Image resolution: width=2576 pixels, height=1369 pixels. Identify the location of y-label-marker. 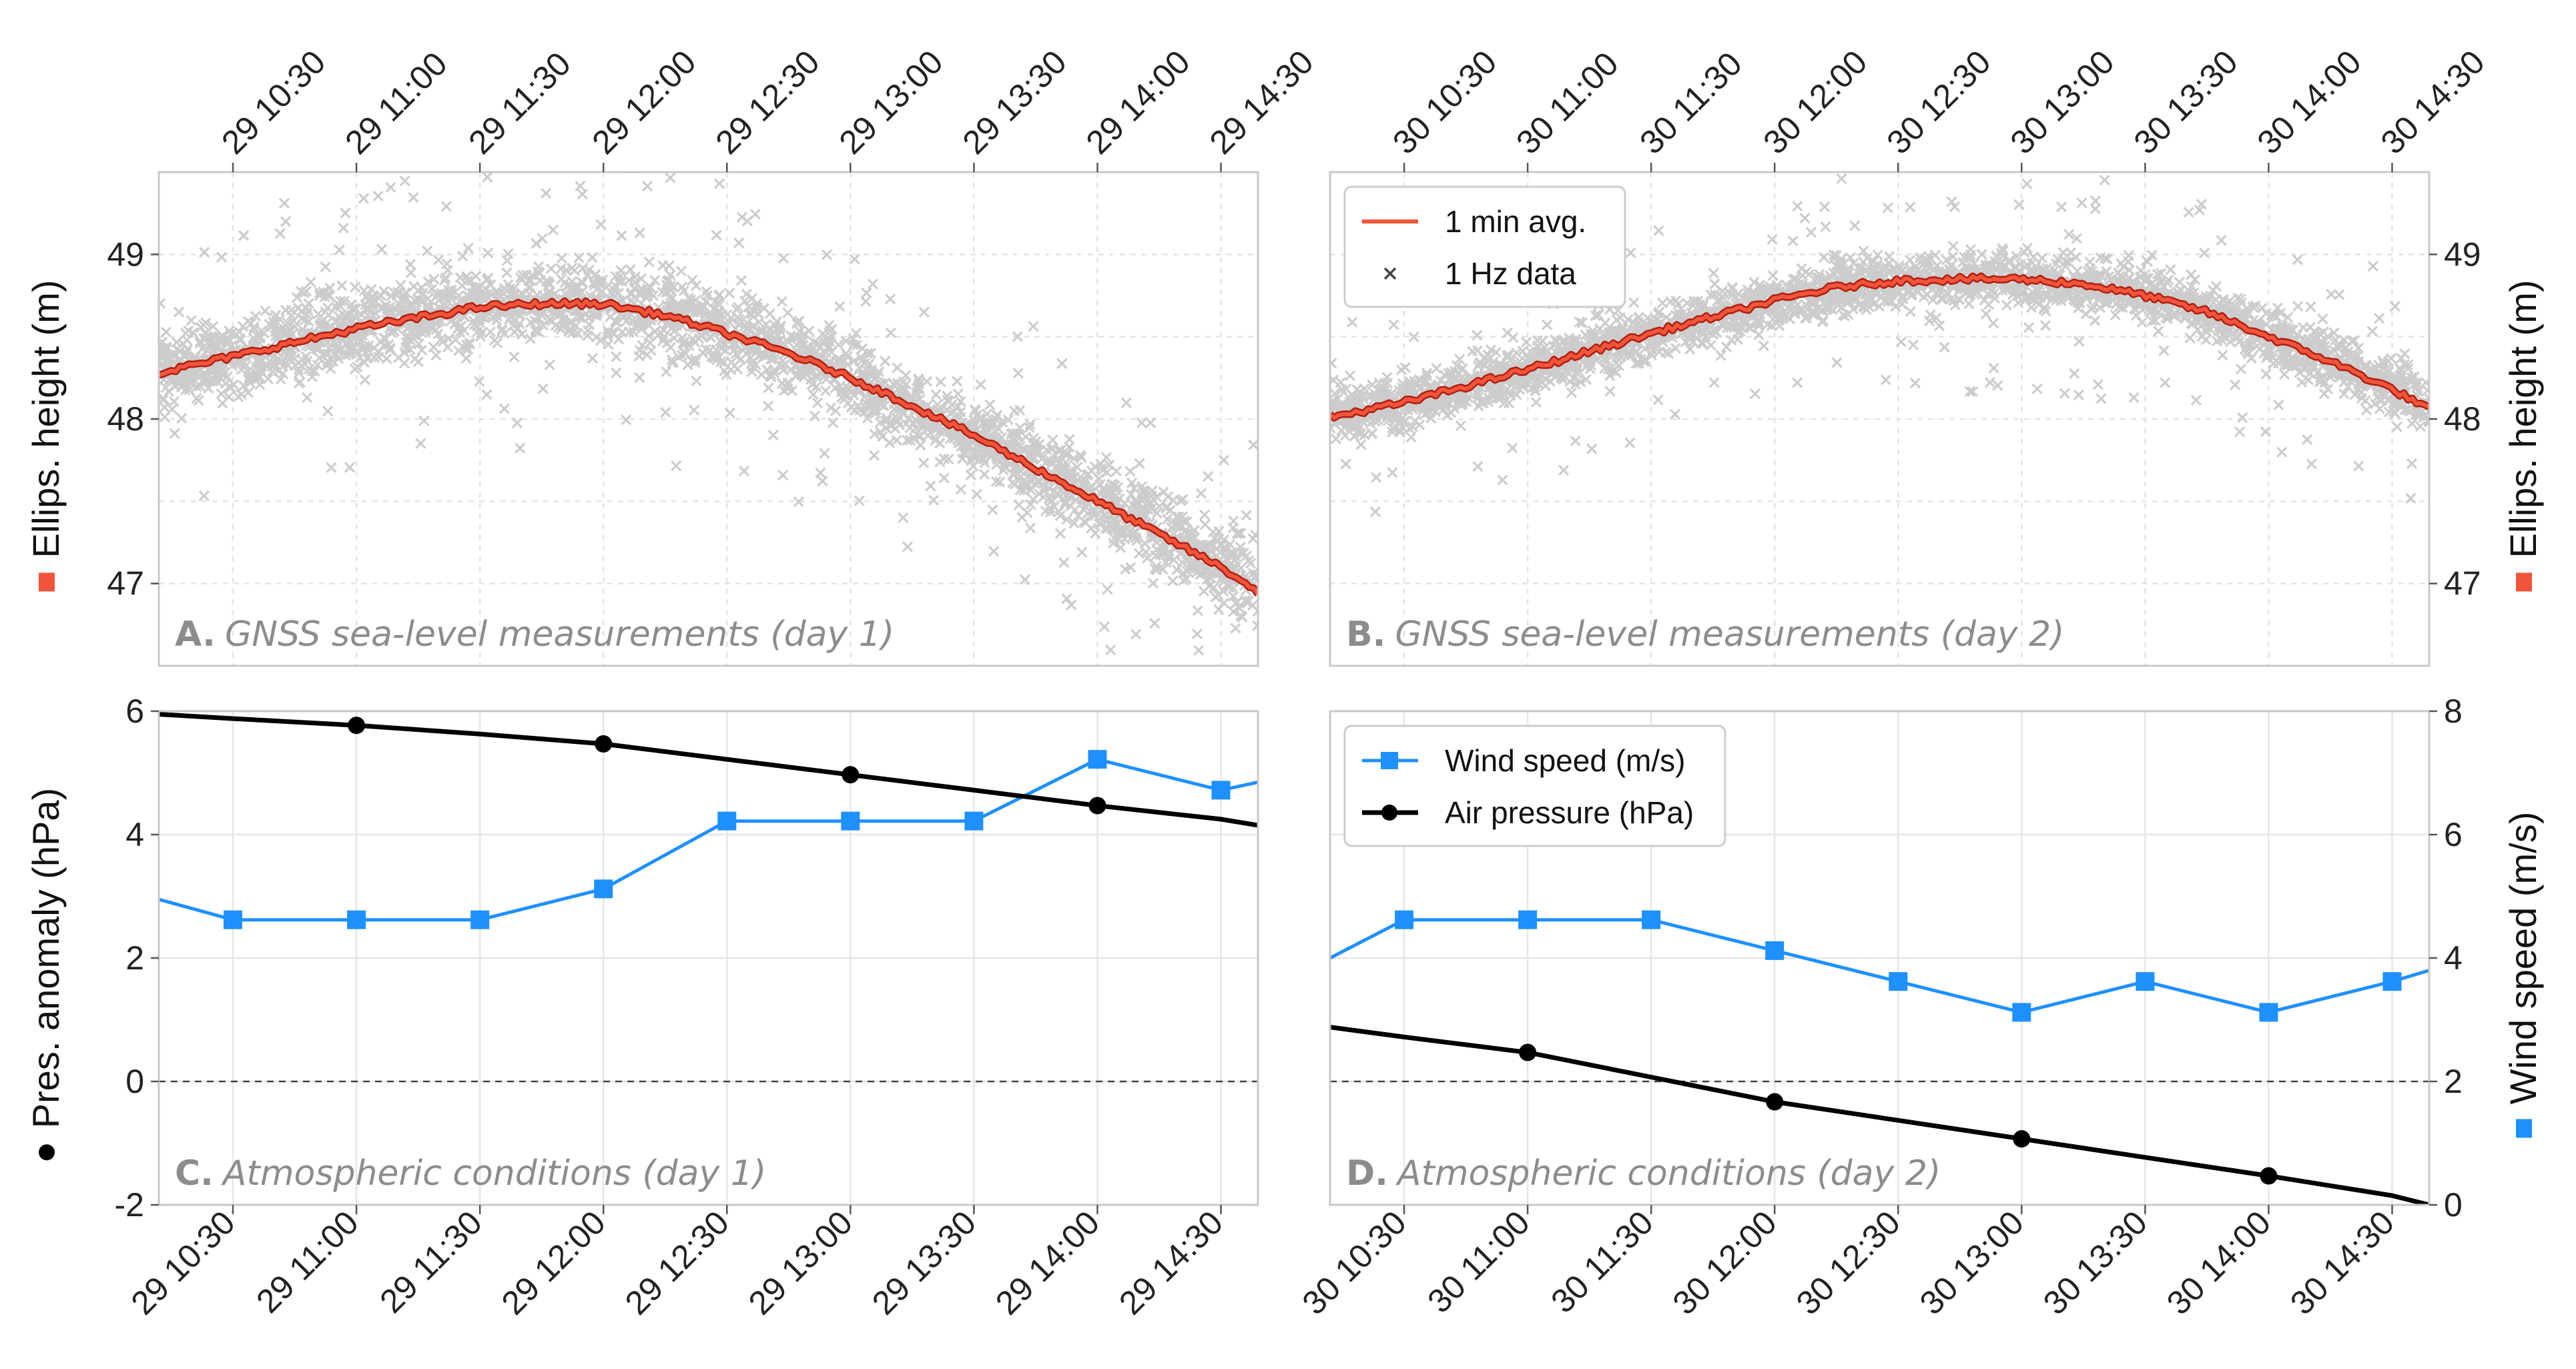
(47, 582).